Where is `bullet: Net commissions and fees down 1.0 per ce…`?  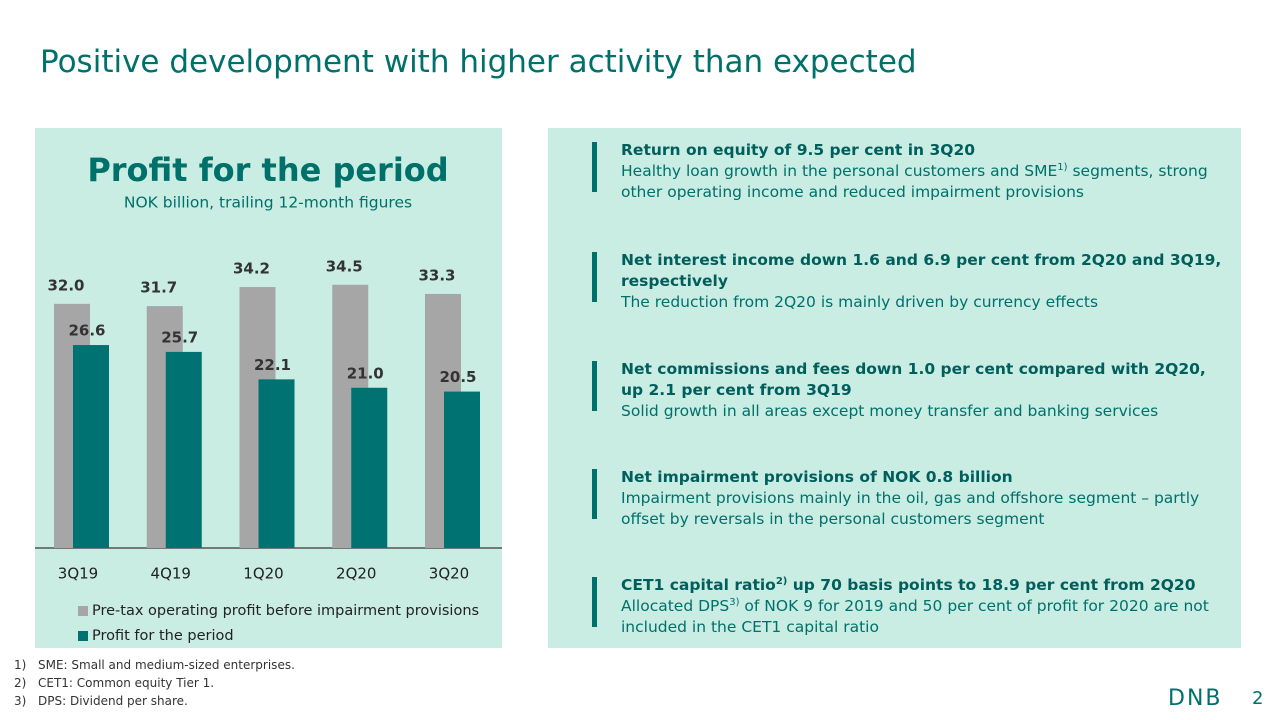
bullet: Net commissions and fees down 1.0 per ce… is located at coordinates (911, 390).